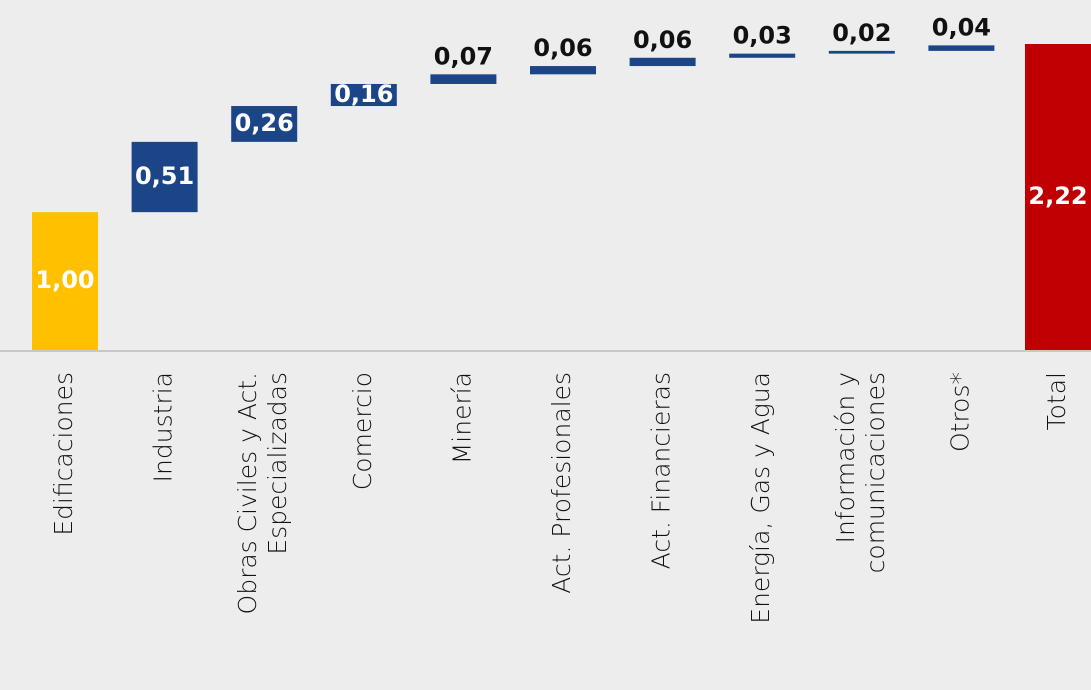  Describe the element at coordinates (262, 493) in the screenshot. I see `x-tick-label: Obras Civiles y Act.Especializadas` at that location.